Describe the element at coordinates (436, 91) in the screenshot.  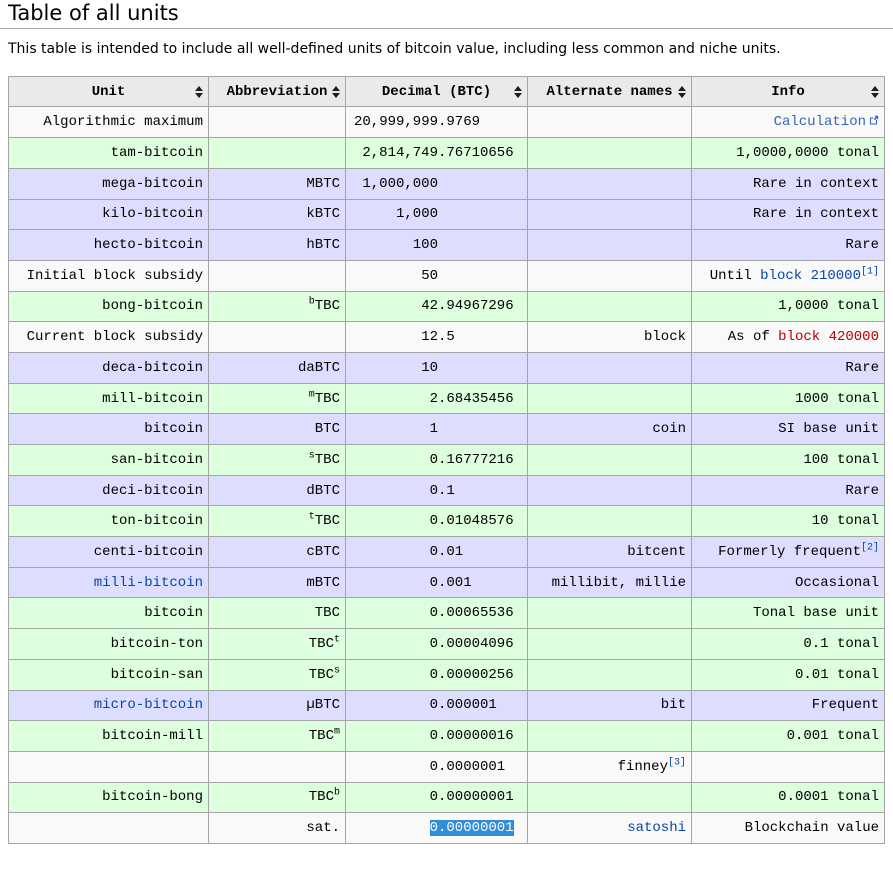
I see `column-header-decimal-btc: Decimal (BTC)` at that location.